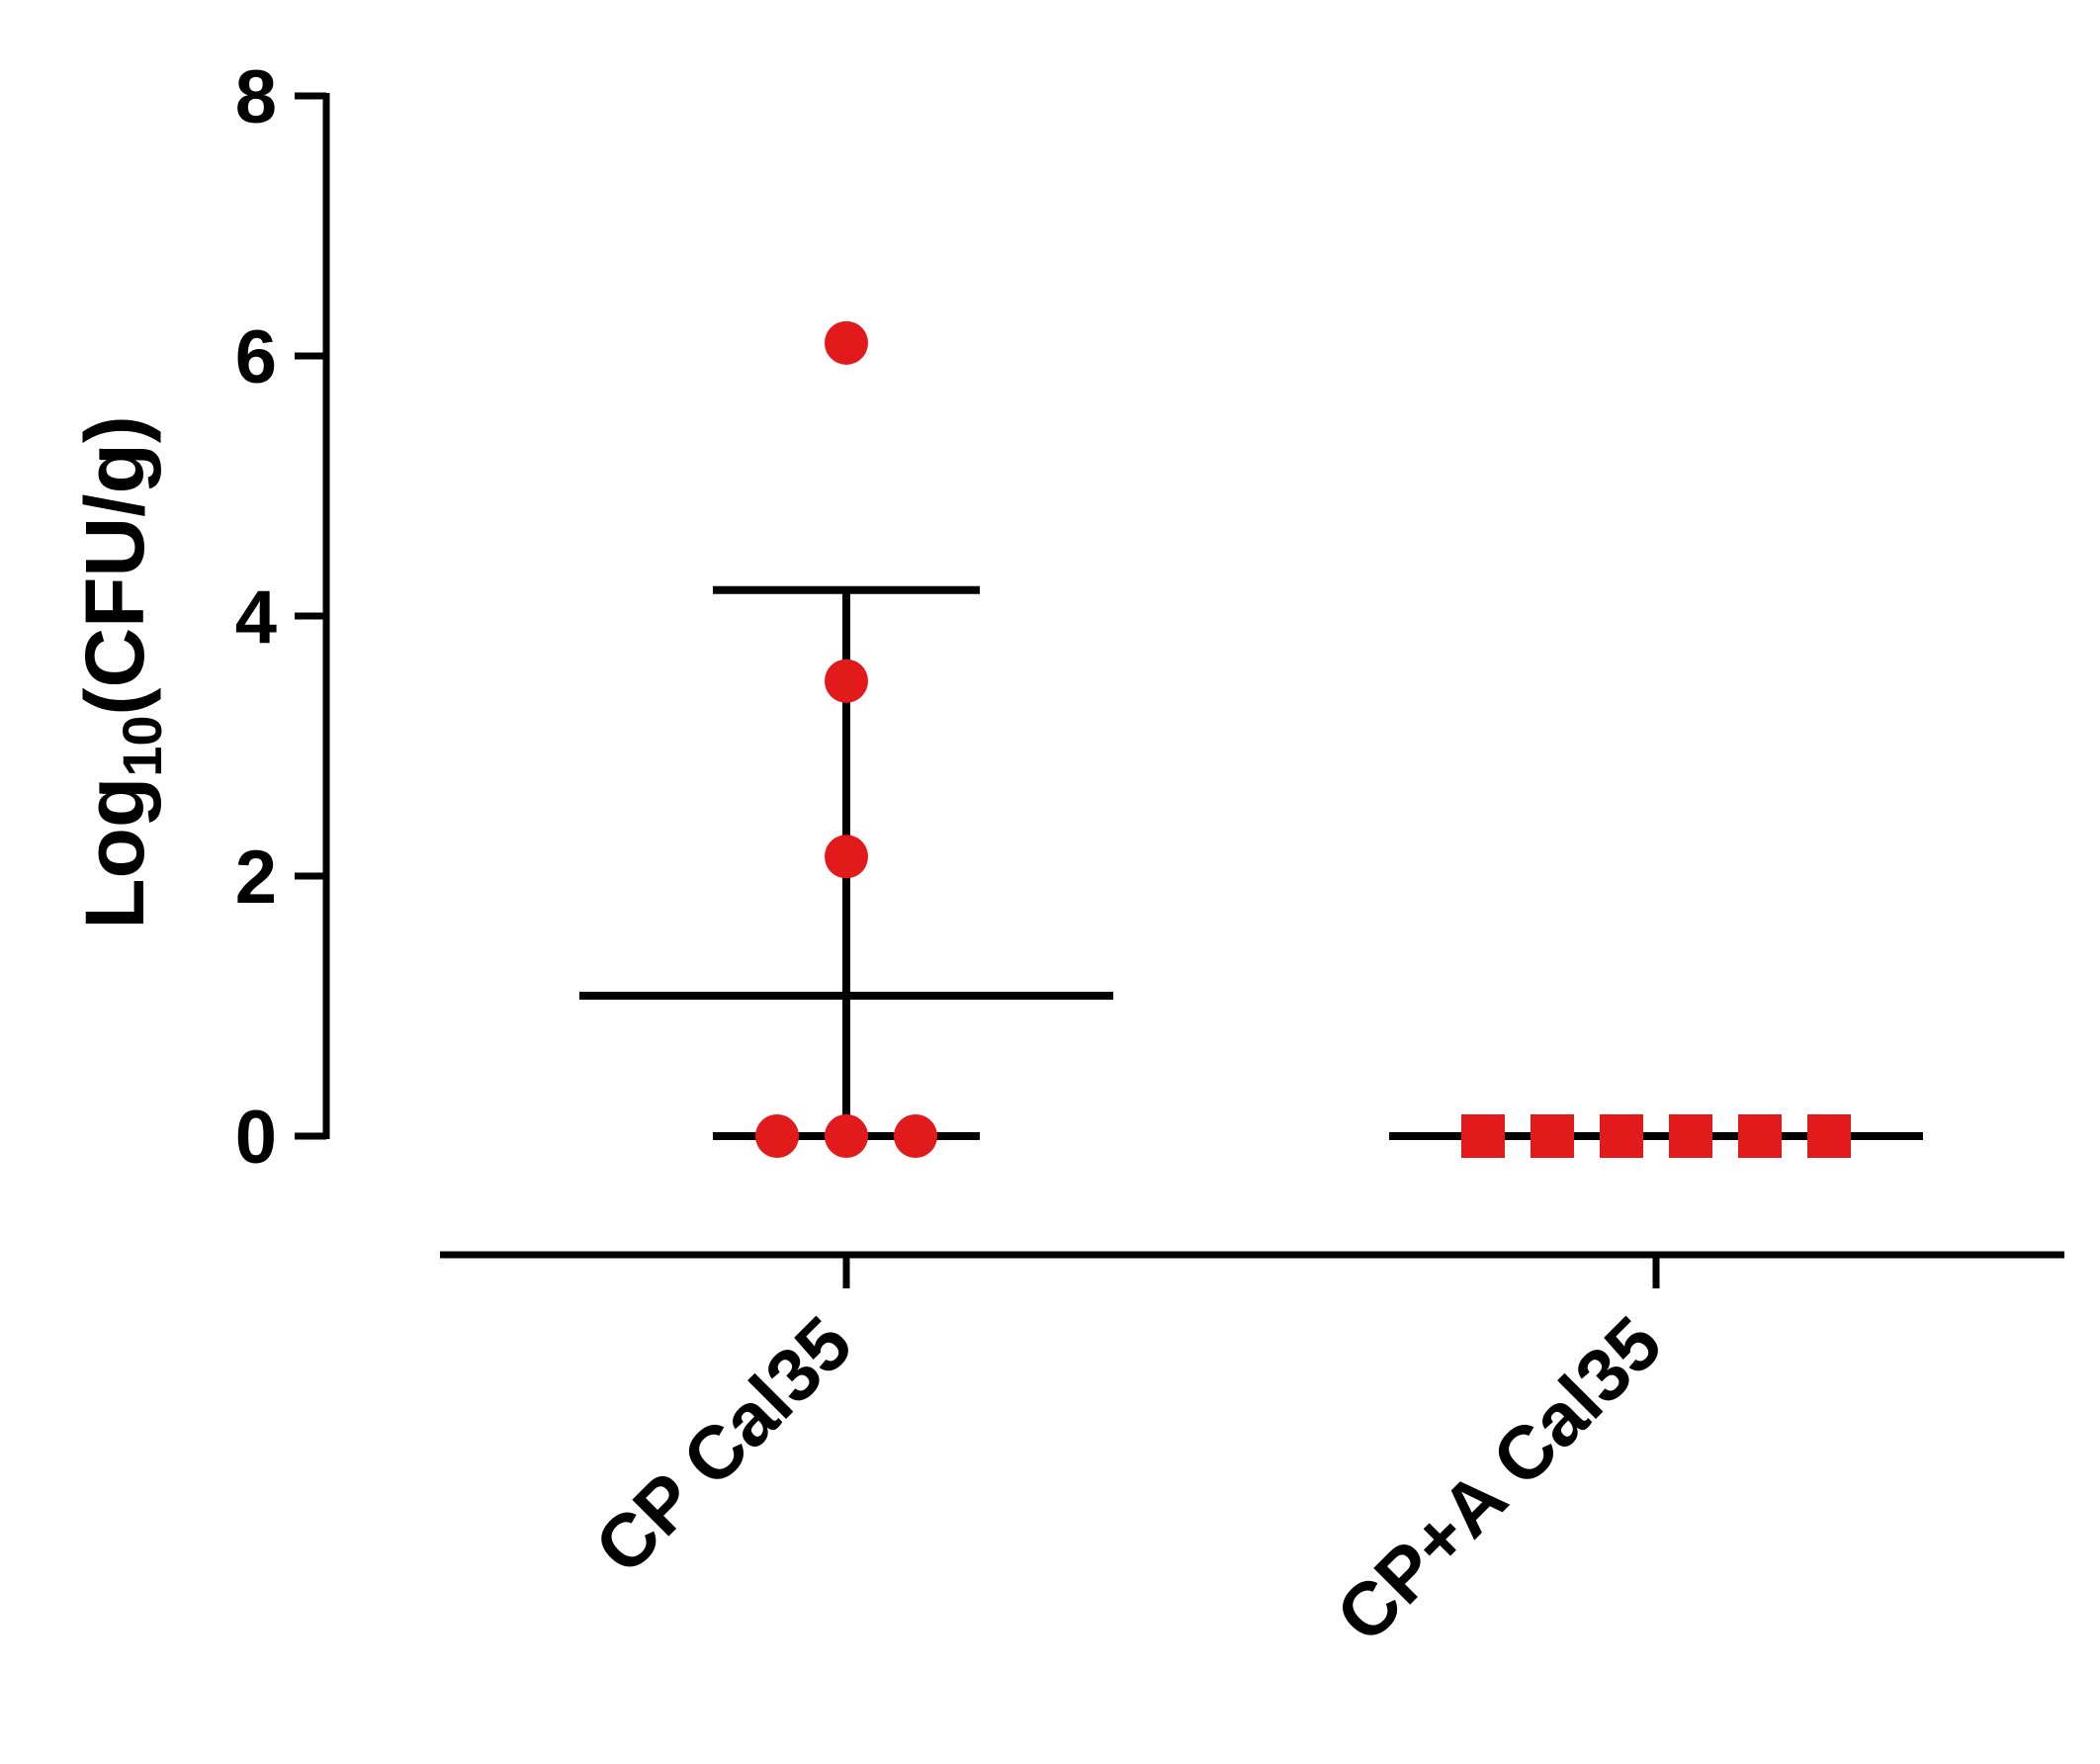 Image resolution: width=2100 pixels, height=1764 pixels. What do you see at coordinates (256, 1138) in the screenshot?
I see `y-tick-label: 0` at bounding box center [256, 1138].